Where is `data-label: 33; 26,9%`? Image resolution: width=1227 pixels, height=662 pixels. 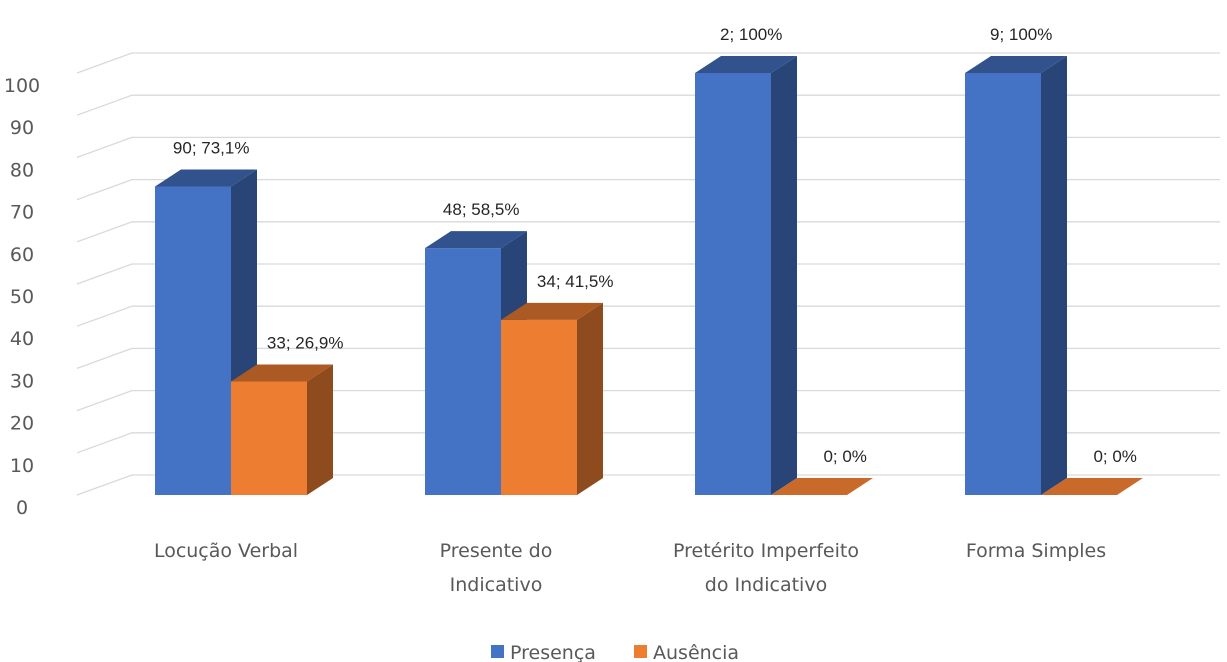
data-label: 33; 26,9% is located at coordinates (305, 342).